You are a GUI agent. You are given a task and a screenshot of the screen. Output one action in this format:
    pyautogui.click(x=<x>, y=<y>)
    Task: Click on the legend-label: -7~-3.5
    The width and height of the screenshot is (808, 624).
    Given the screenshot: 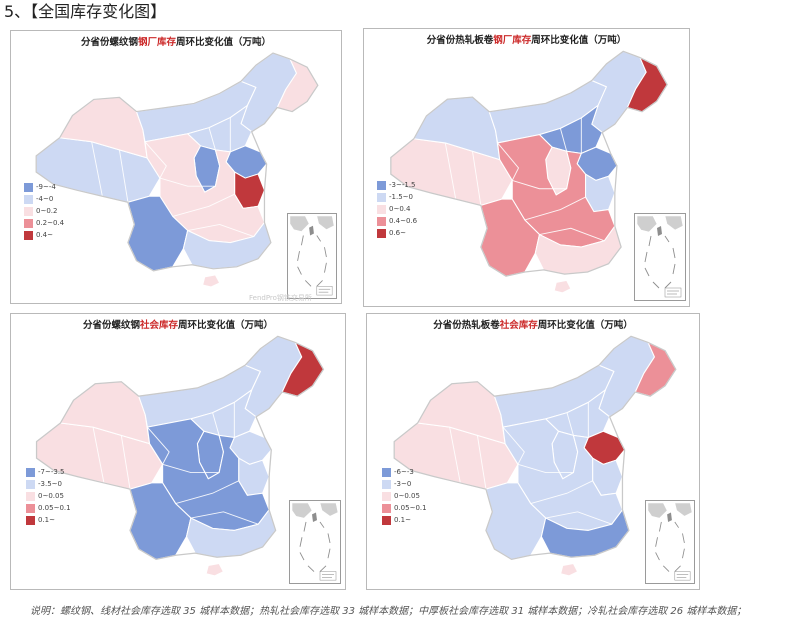 What is the action you would take?
    pyautogui.click(x=51, y=472)
    